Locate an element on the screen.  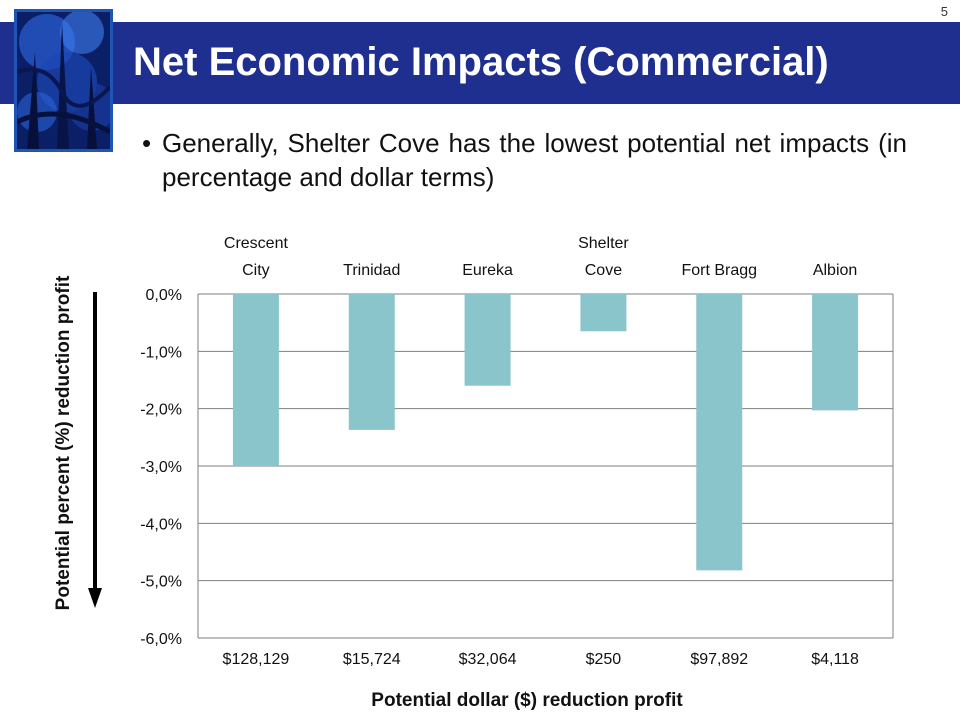
bar-albion is located at coordinates (835, 352).